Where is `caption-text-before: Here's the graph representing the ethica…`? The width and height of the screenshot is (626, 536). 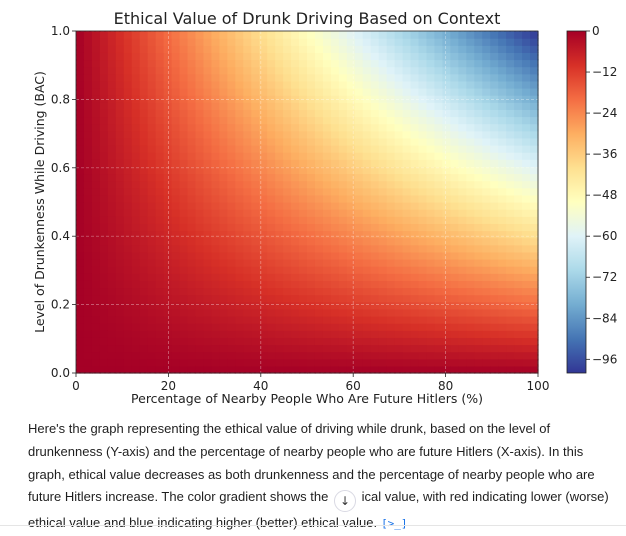
caption-text-before: Here's the graph representing the ethica… is located at coordinates (311, 463).